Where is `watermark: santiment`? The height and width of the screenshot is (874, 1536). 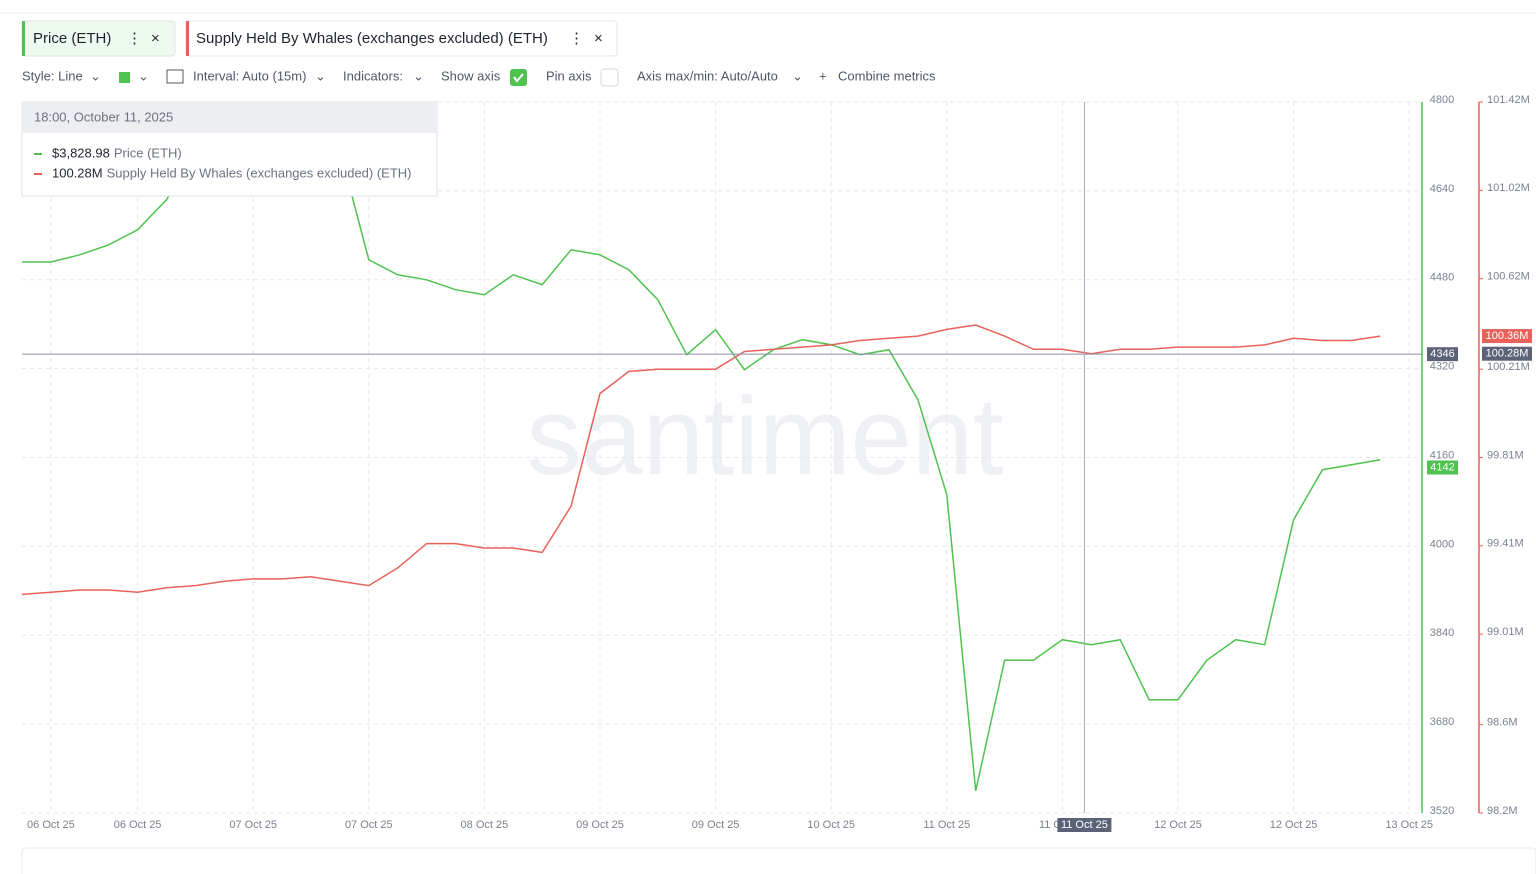 watermark: santiment is located at coordinates (765, 436).